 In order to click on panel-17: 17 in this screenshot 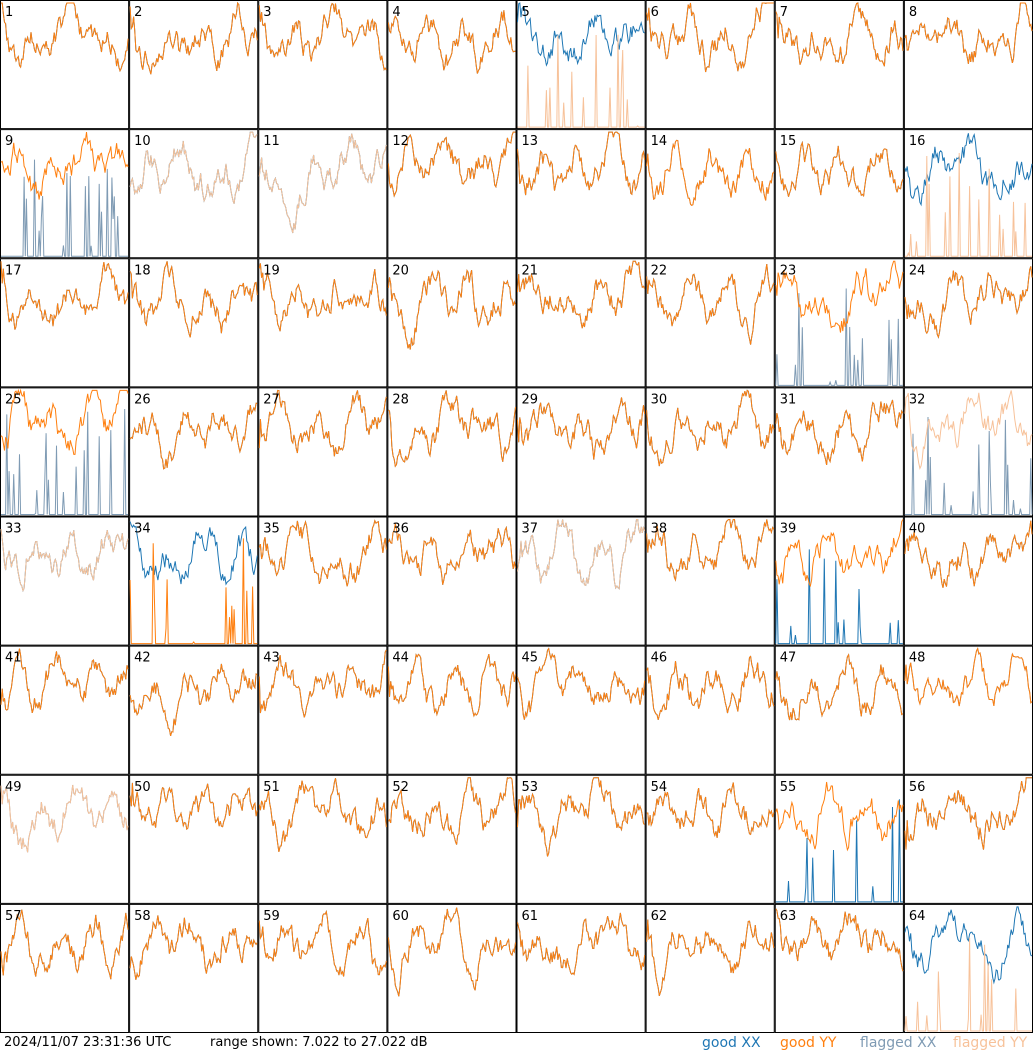, I will do `click(65, 323)`.